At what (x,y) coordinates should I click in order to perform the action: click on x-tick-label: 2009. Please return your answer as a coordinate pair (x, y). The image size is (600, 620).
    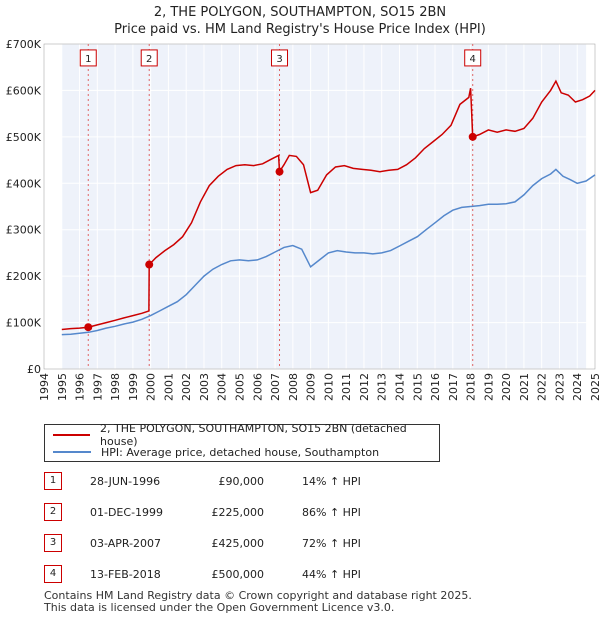
    Looking at the image, I should click on (311, 387).